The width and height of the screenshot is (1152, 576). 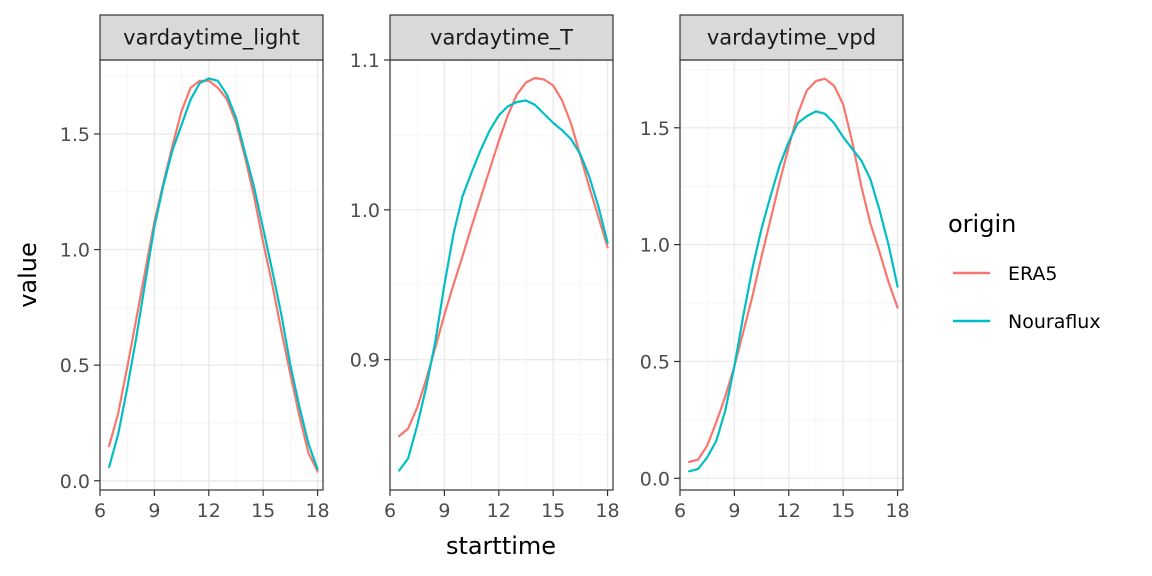 What do you see at coordinates (1033, 274) in the screenshot?
I see `legend-label-era5: ERA5` at bounding box center [1033, 274].